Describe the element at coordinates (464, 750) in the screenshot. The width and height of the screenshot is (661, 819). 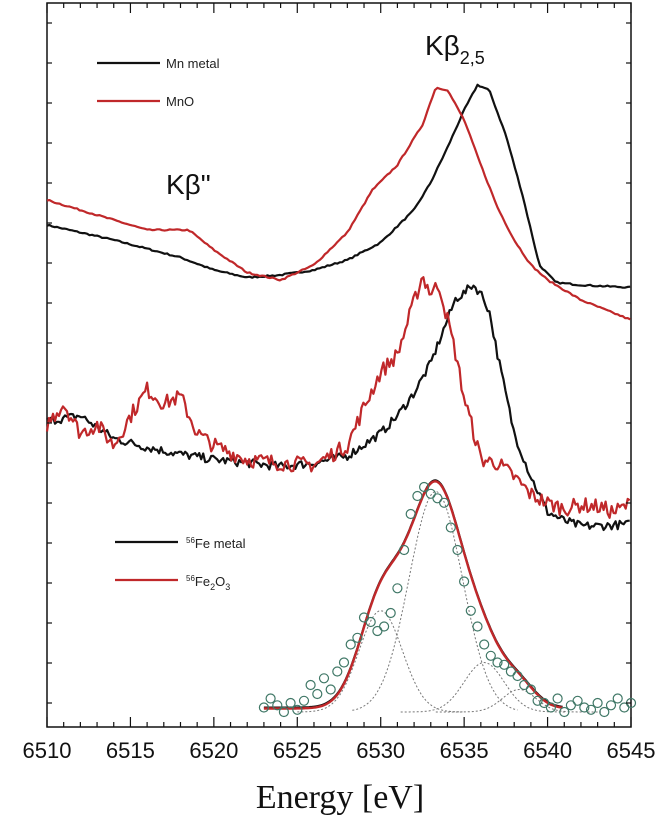
I see `x-tick-label: 6535` at that location.